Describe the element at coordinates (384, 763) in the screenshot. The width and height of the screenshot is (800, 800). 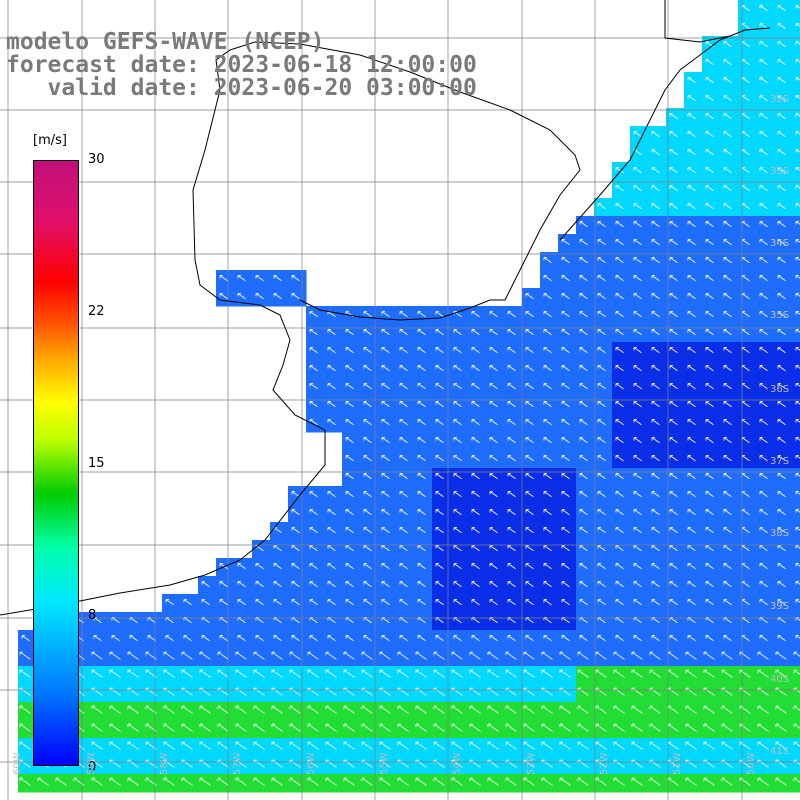
I see `lon-label: 55W` at that location.